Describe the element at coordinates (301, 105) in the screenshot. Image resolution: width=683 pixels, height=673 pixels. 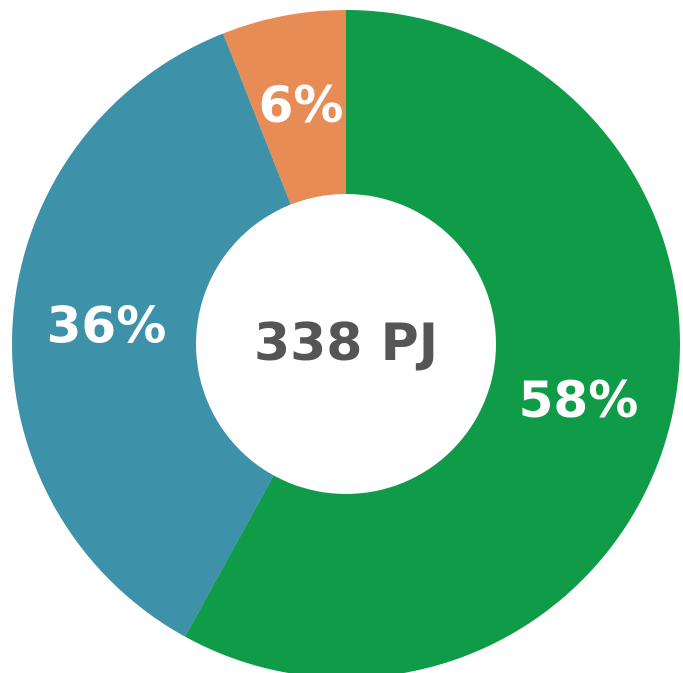
I see `slice-label: 6%` at that location.